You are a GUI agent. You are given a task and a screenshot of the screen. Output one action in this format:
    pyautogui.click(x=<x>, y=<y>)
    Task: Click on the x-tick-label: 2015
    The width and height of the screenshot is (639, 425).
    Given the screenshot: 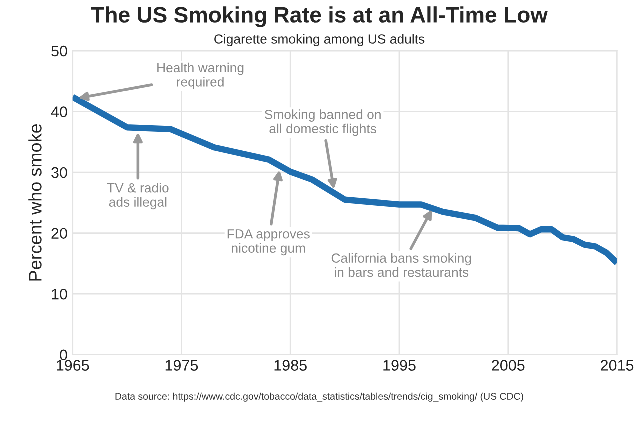 What is the action you would take?
    pyautogui.click(x=617, y=365)
    